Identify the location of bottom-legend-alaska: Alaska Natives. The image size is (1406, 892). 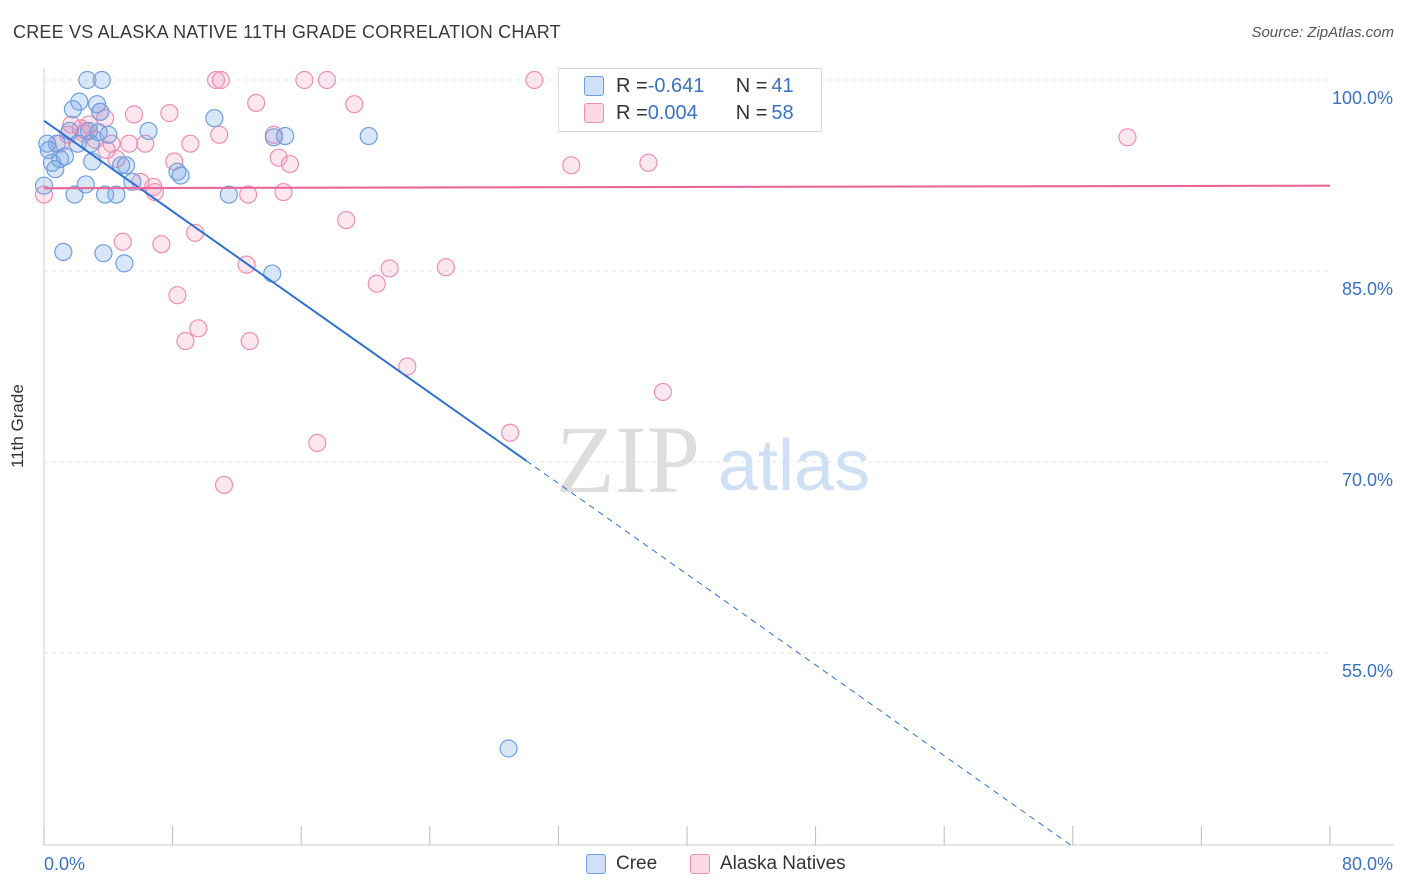
(768, 864).